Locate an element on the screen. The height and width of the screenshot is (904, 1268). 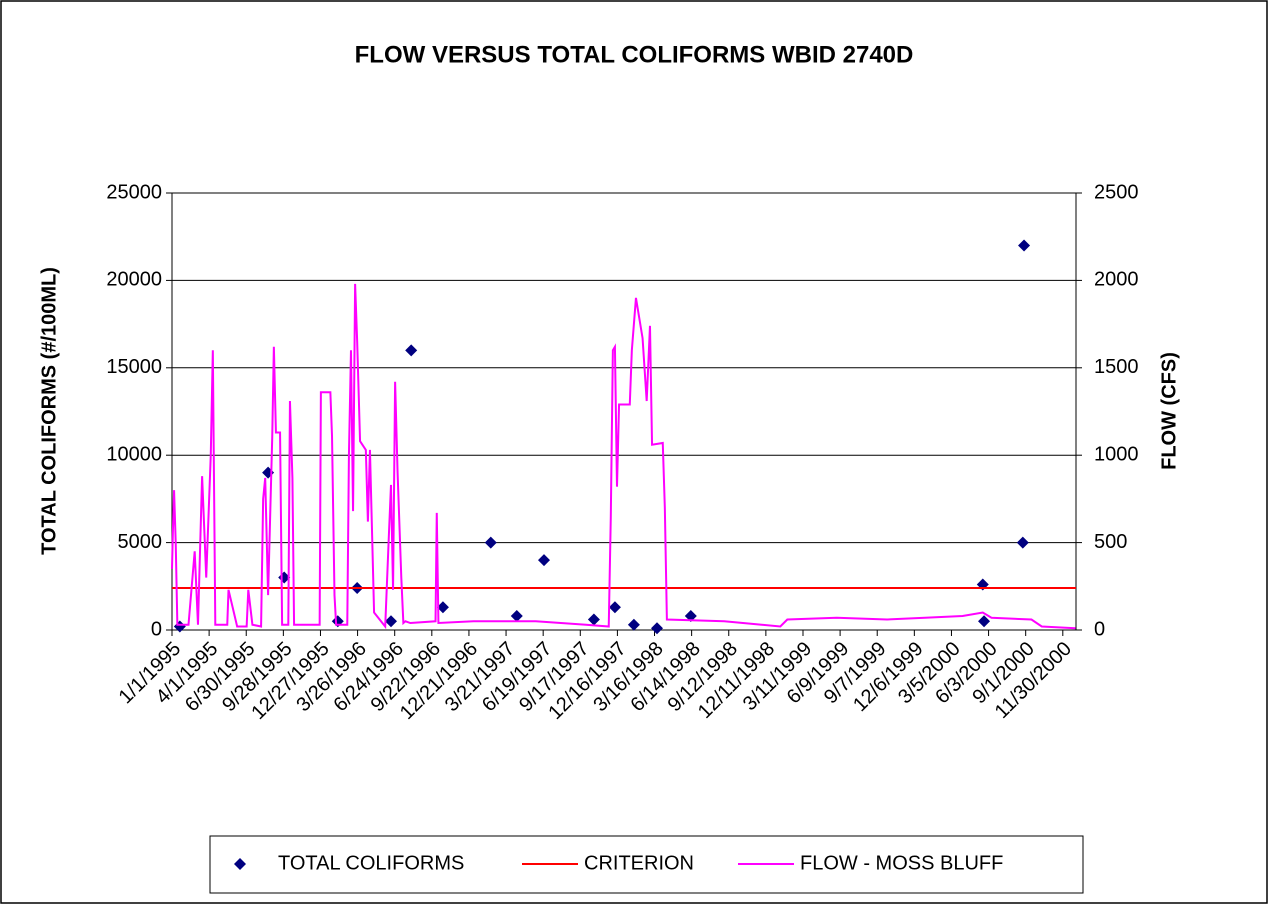
y2-tick-label: 2000 is located at coordinates (1116, 280).